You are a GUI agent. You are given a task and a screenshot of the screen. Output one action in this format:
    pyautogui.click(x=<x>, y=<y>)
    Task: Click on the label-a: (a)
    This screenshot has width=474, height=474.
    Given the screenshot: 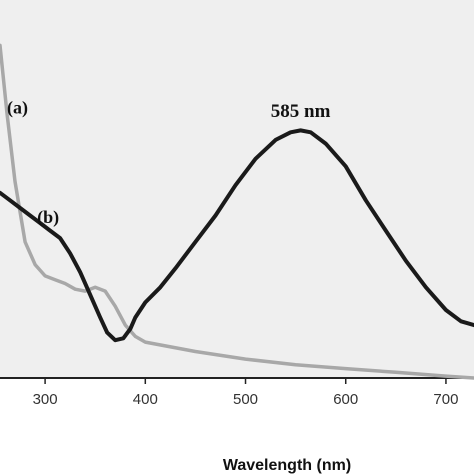 What is the action you would take?
    pyautogui.click(x=17, y=107)
    